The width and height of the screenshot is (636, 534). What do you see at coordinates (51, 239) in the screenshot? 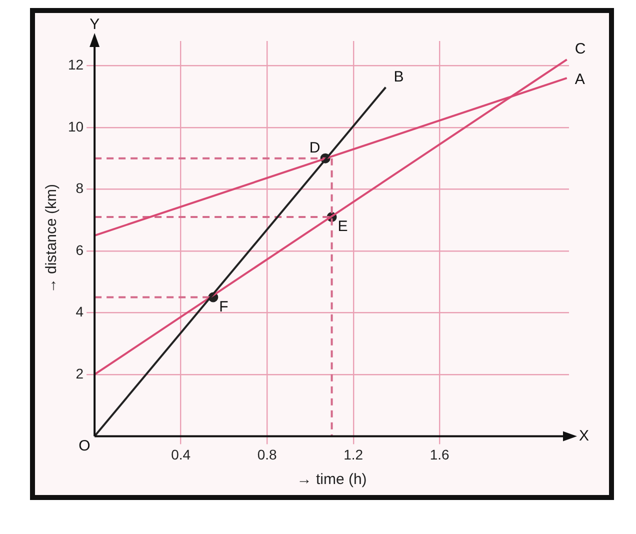
I see `y-axis-title: → distance (km)` at bounding box center [51, 239].